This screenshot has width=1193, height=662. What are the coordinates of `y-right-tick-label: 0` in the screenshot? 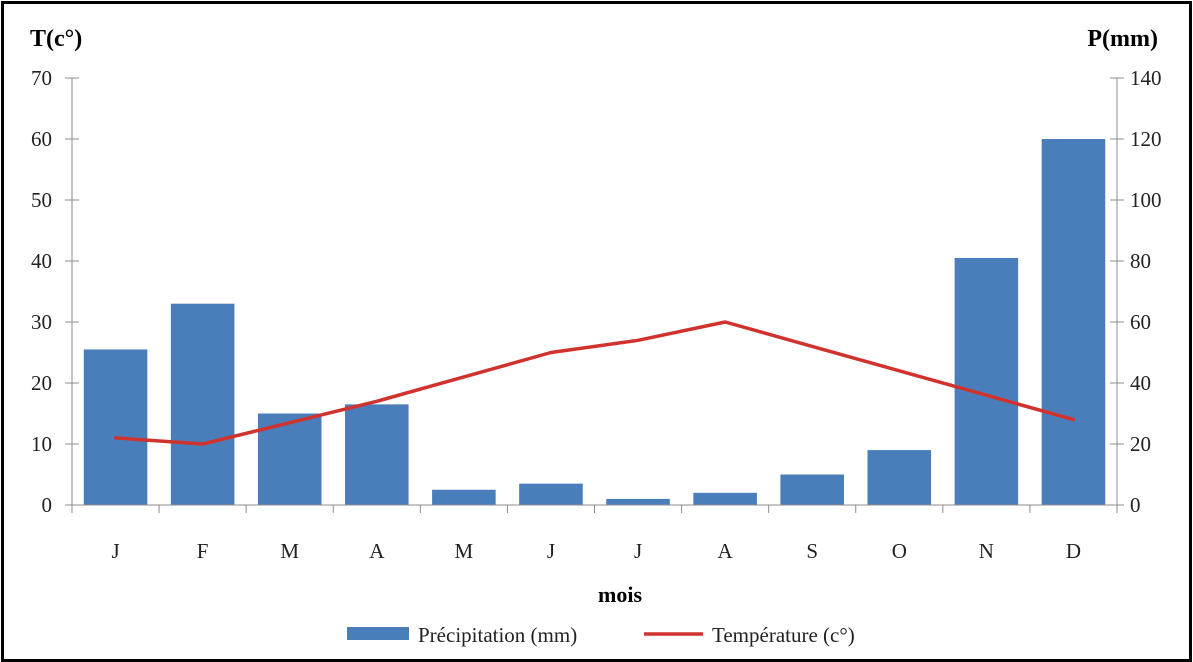 It's located at (1135, 505).